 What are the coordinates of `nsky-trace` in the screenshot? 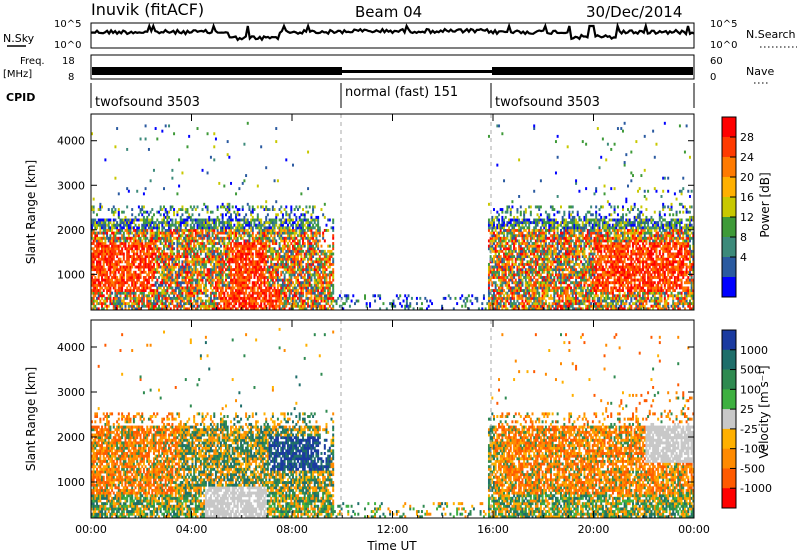 It's located at (392, 31).